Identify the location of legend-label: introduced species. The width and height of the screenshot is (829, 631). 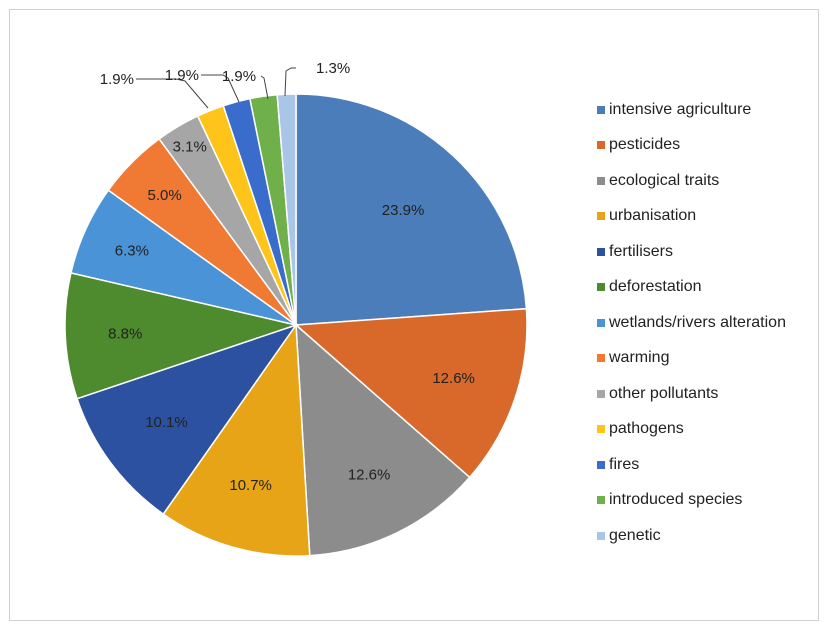
(676, 500).